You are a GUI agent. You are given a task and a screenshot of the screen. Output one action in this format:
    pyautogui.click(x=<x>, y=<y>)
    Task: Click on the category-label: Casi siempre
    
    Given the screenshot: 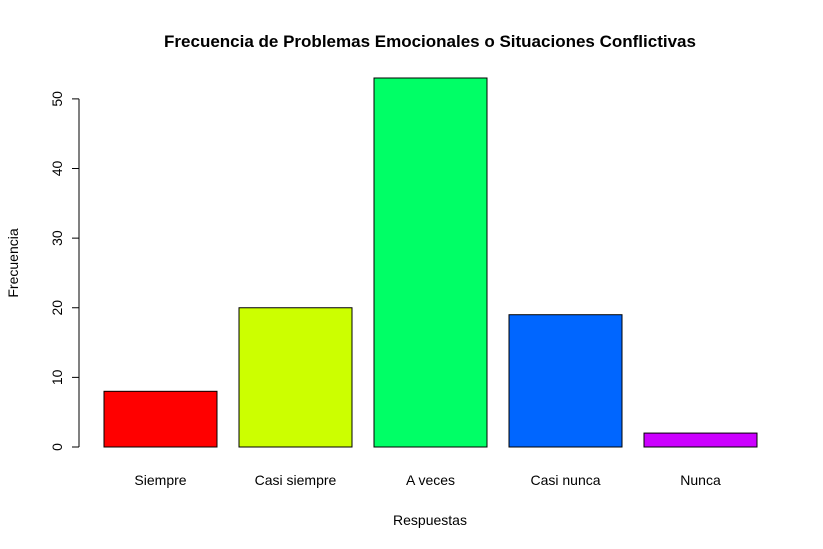 What is the action you would take?
    pyautogui.click(x=296, y=480)
    